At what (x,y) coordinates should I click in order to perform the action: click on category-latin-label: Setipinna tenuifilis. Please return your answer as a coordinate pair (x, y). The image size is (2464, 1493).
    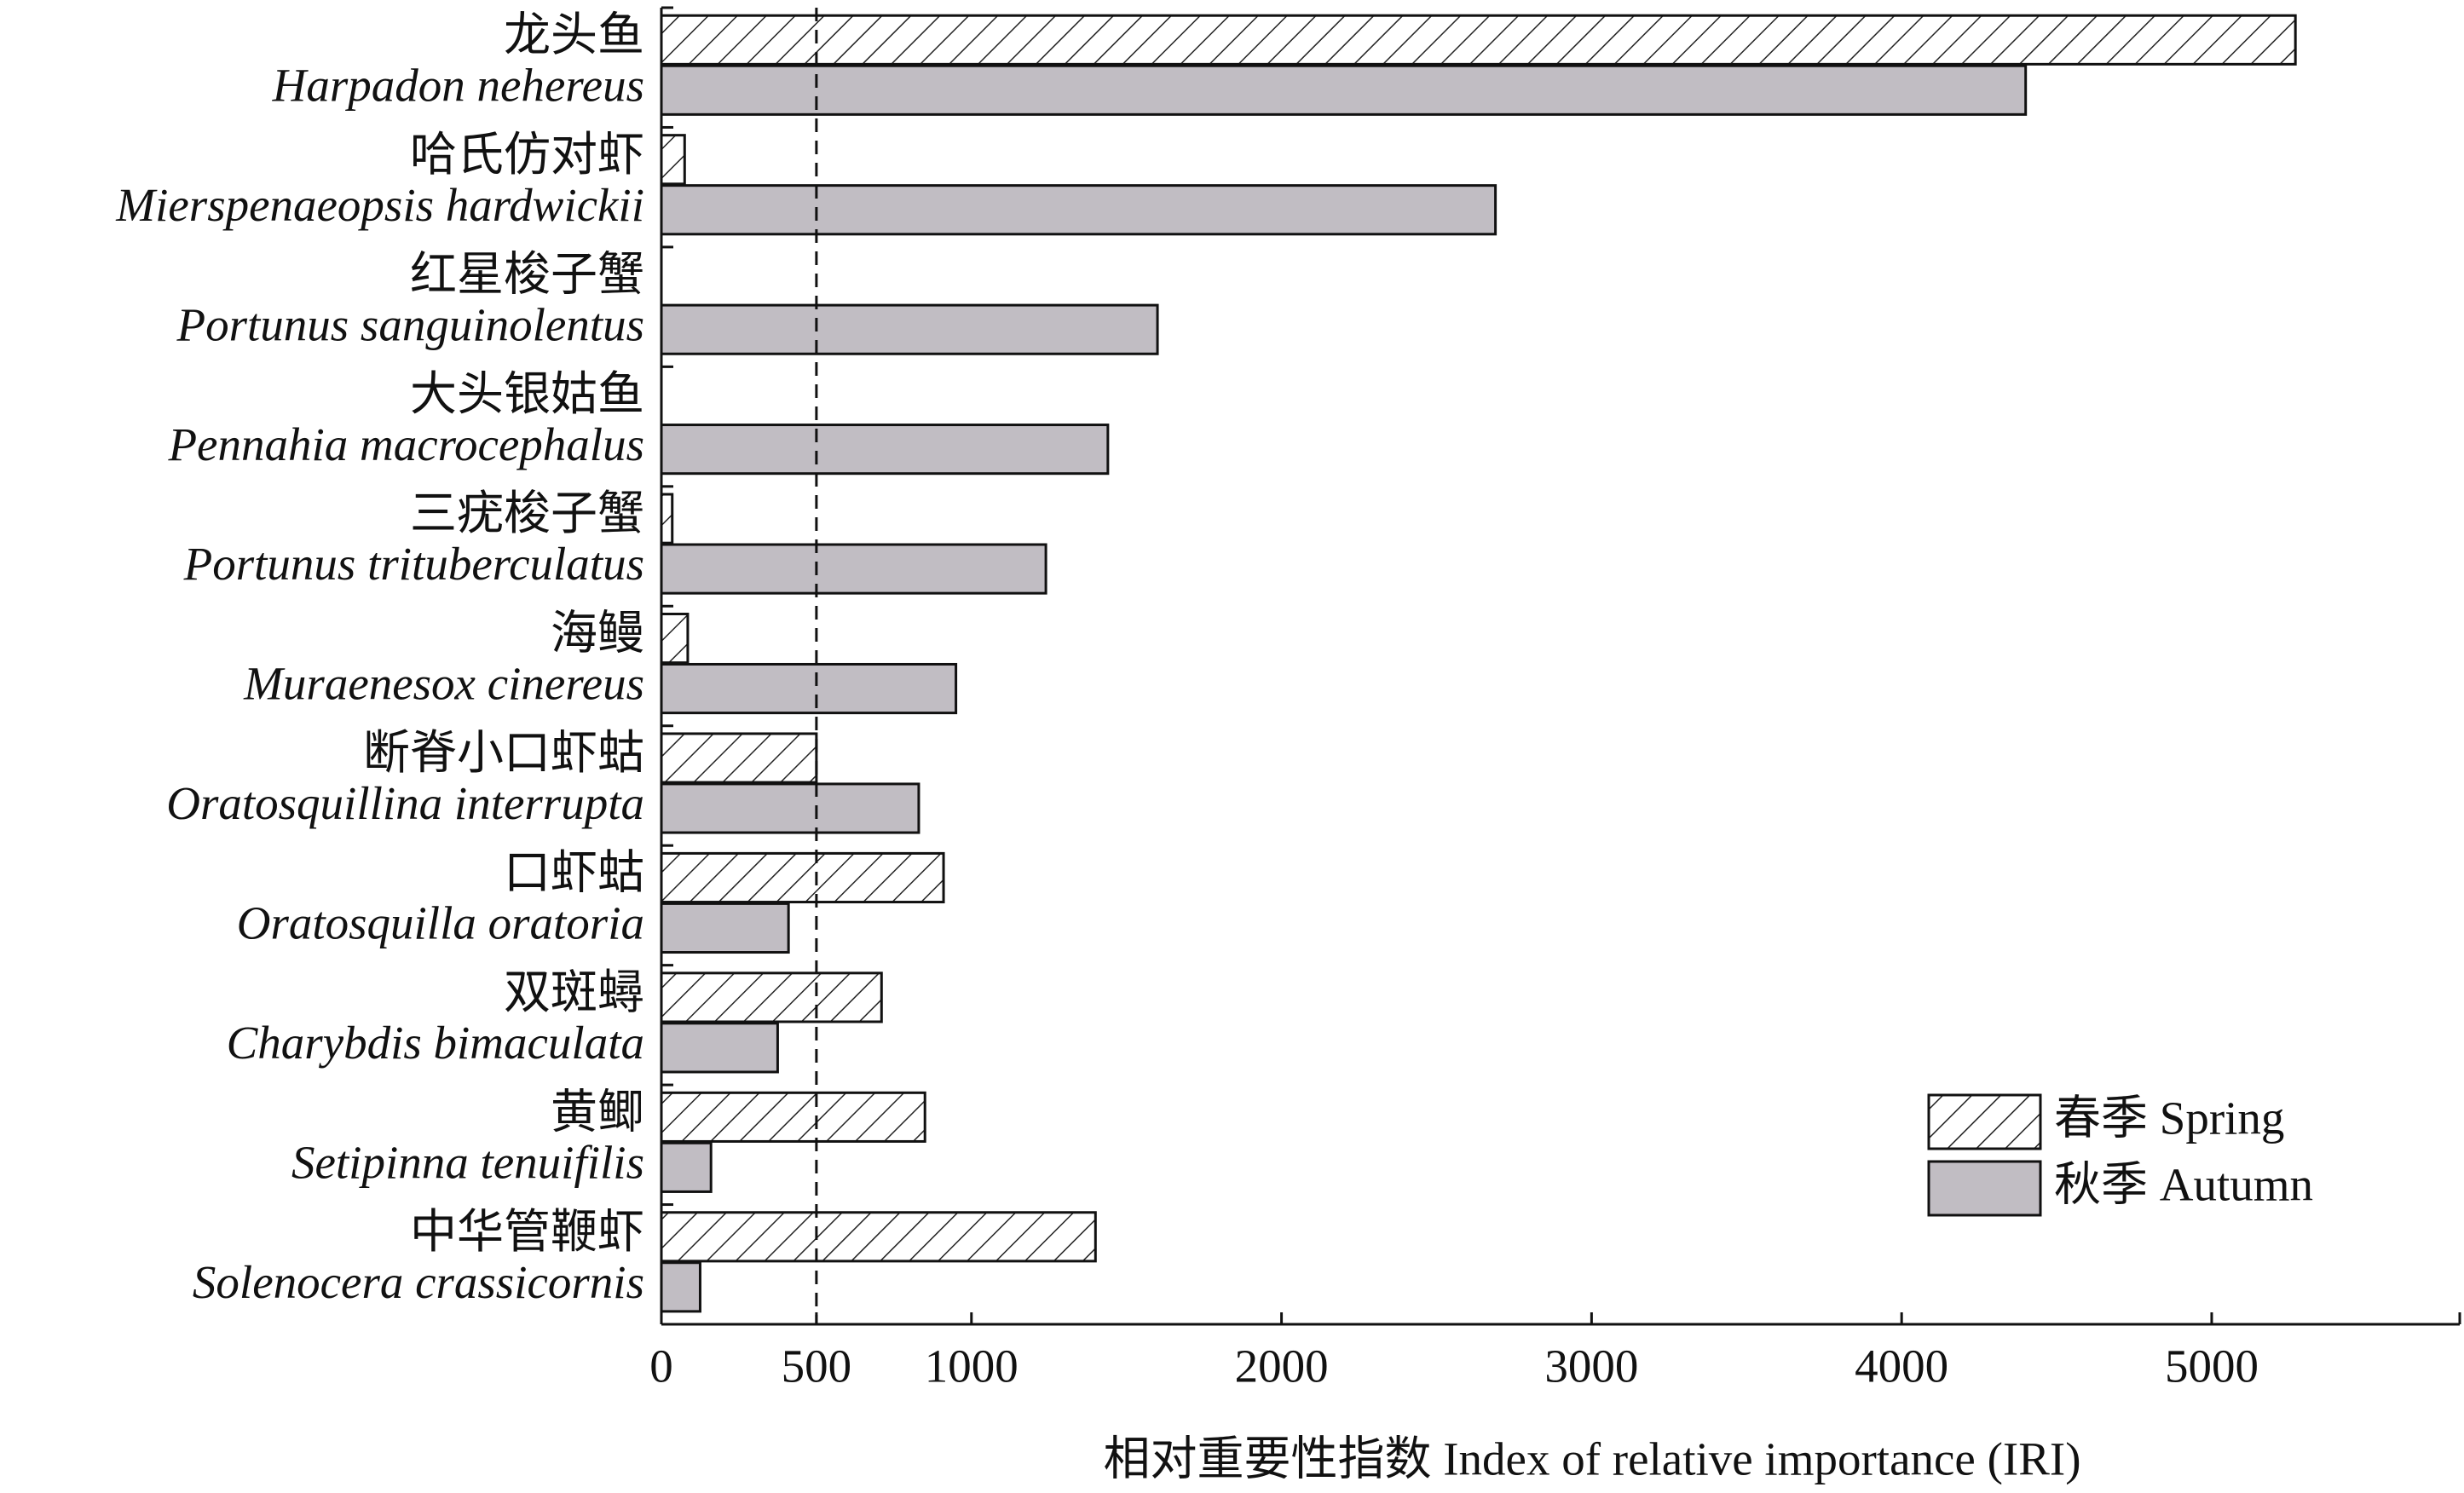
    Looking at the image, I should click on (467, 1162).